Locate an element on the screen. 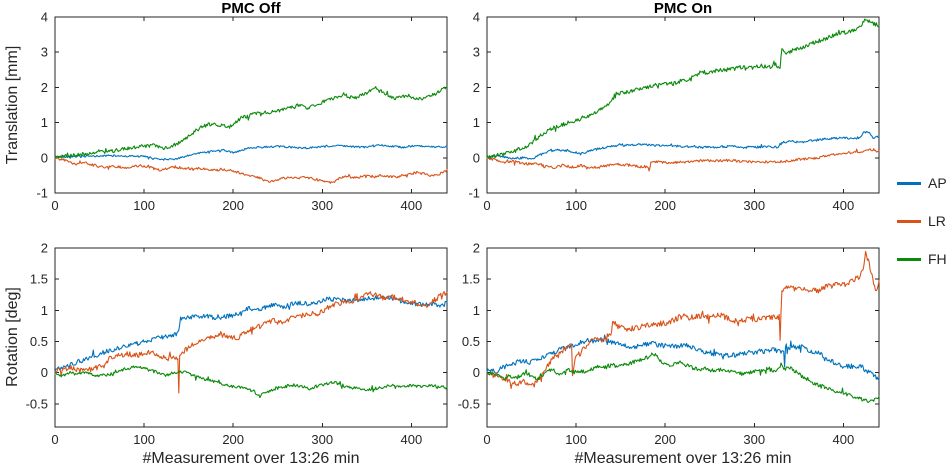  x-axis-label-left: #Measurement over 13:26 min is located at coordinates (251, 458).